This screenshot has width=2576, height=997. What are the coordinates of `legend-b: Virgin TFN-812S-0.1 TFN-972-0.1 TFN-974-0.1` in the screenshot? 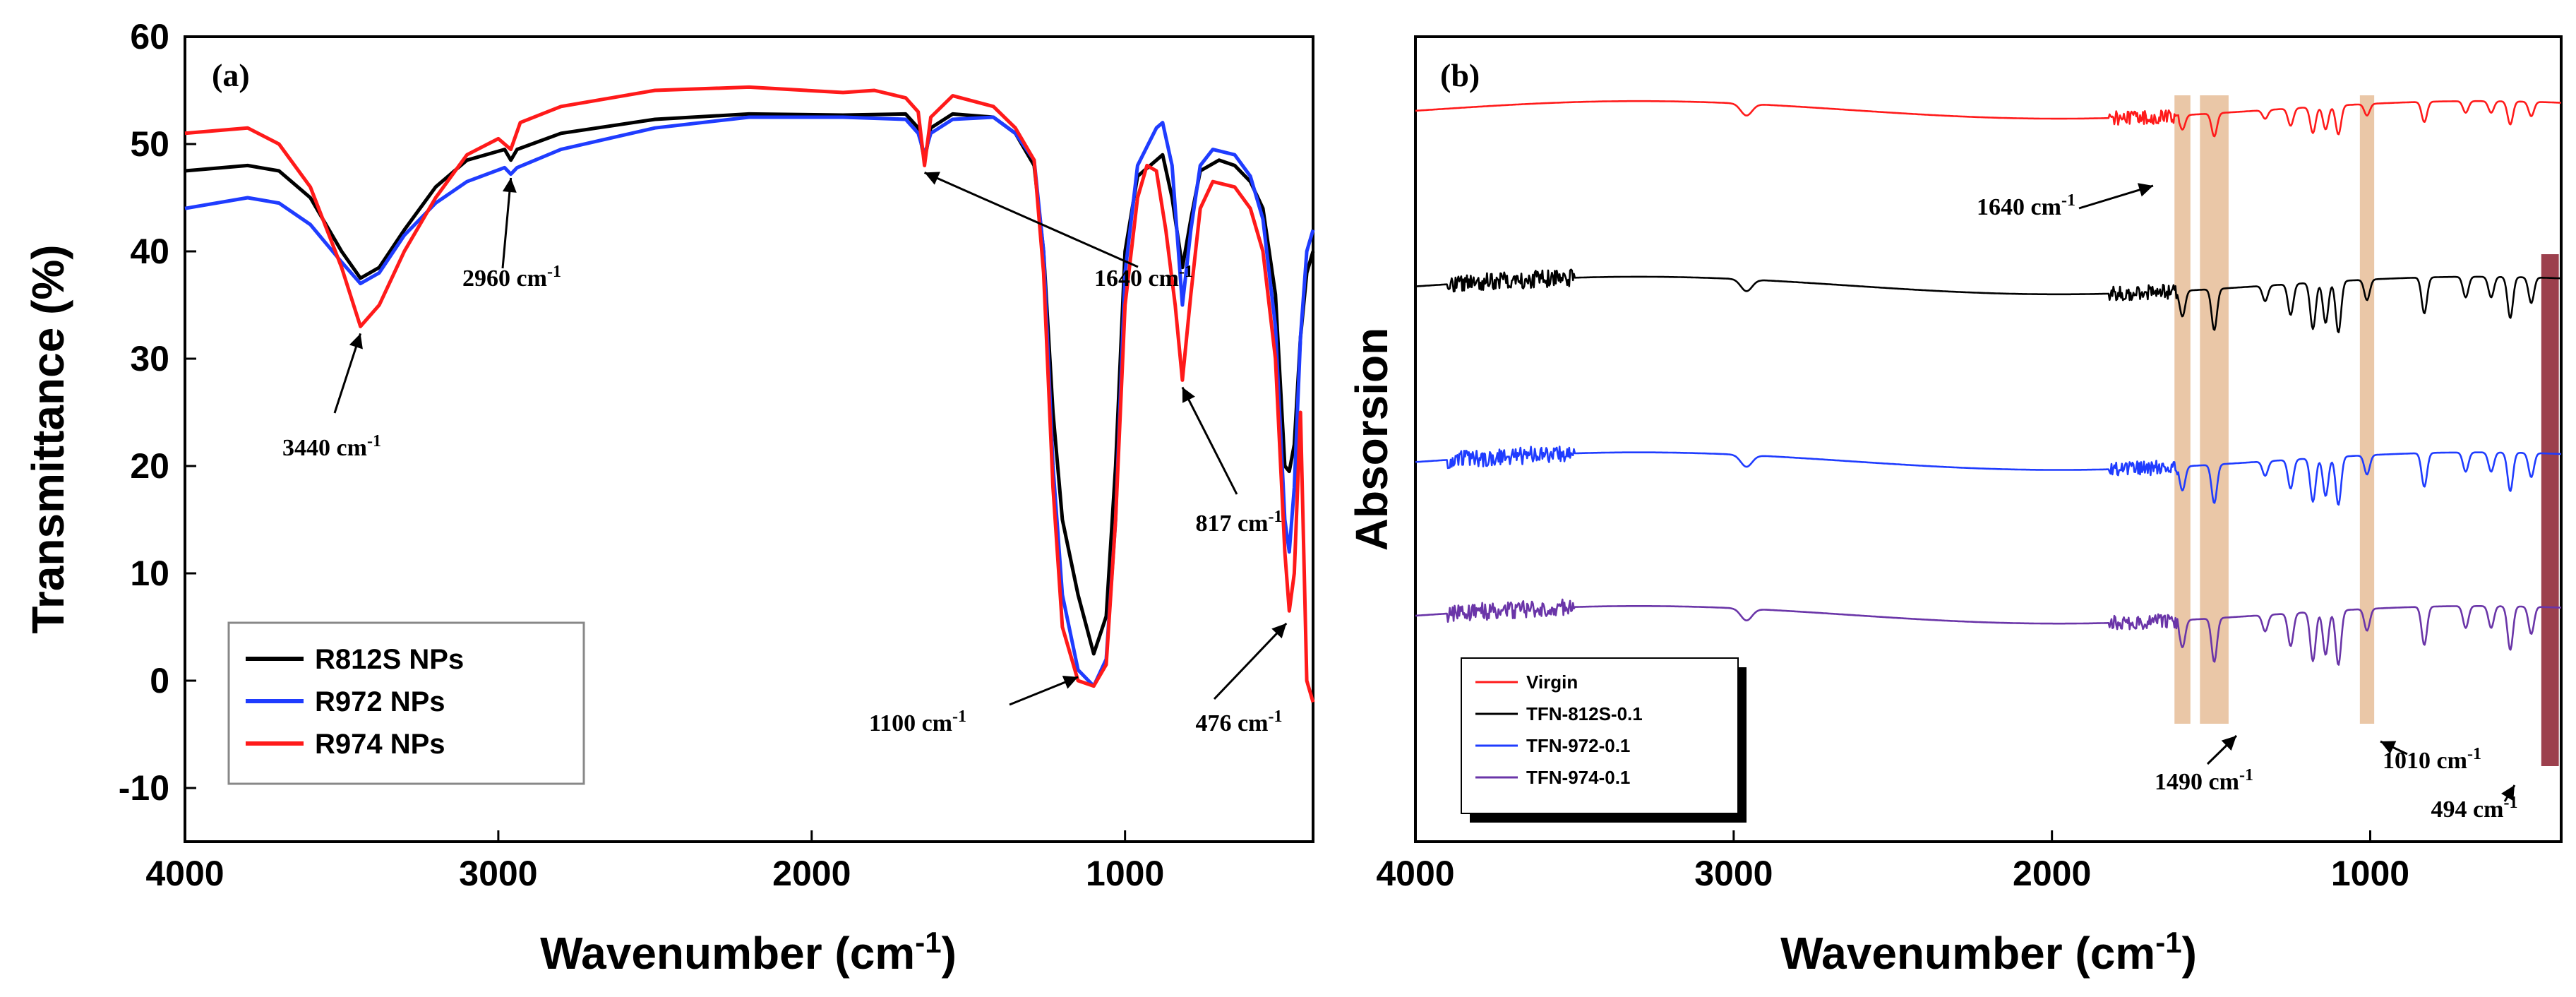 It's located at (1604, 740).